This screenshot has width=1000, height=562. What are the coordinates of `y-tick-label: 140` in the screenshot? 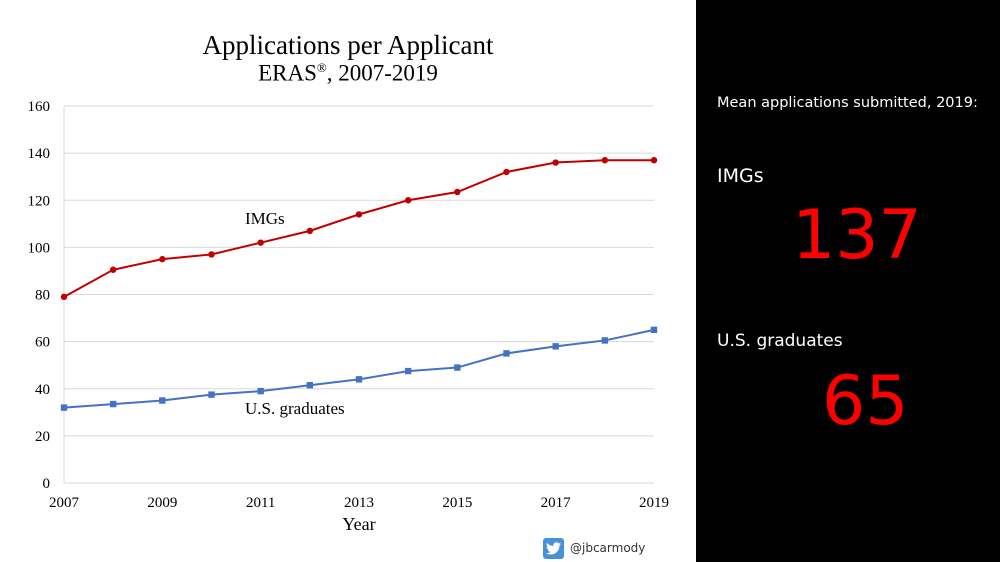 It's located at (39, 154).